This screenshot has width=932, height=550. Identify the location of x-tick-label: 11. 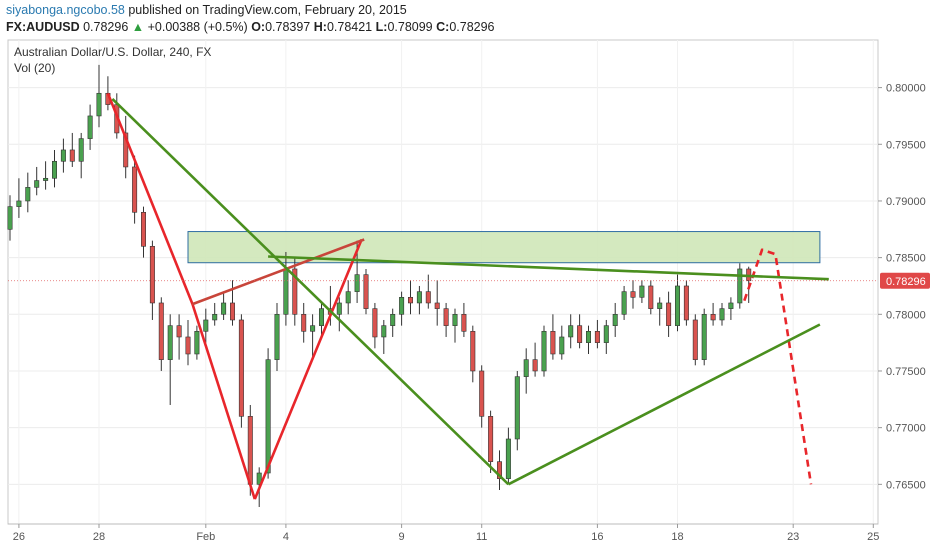
(481, 537).